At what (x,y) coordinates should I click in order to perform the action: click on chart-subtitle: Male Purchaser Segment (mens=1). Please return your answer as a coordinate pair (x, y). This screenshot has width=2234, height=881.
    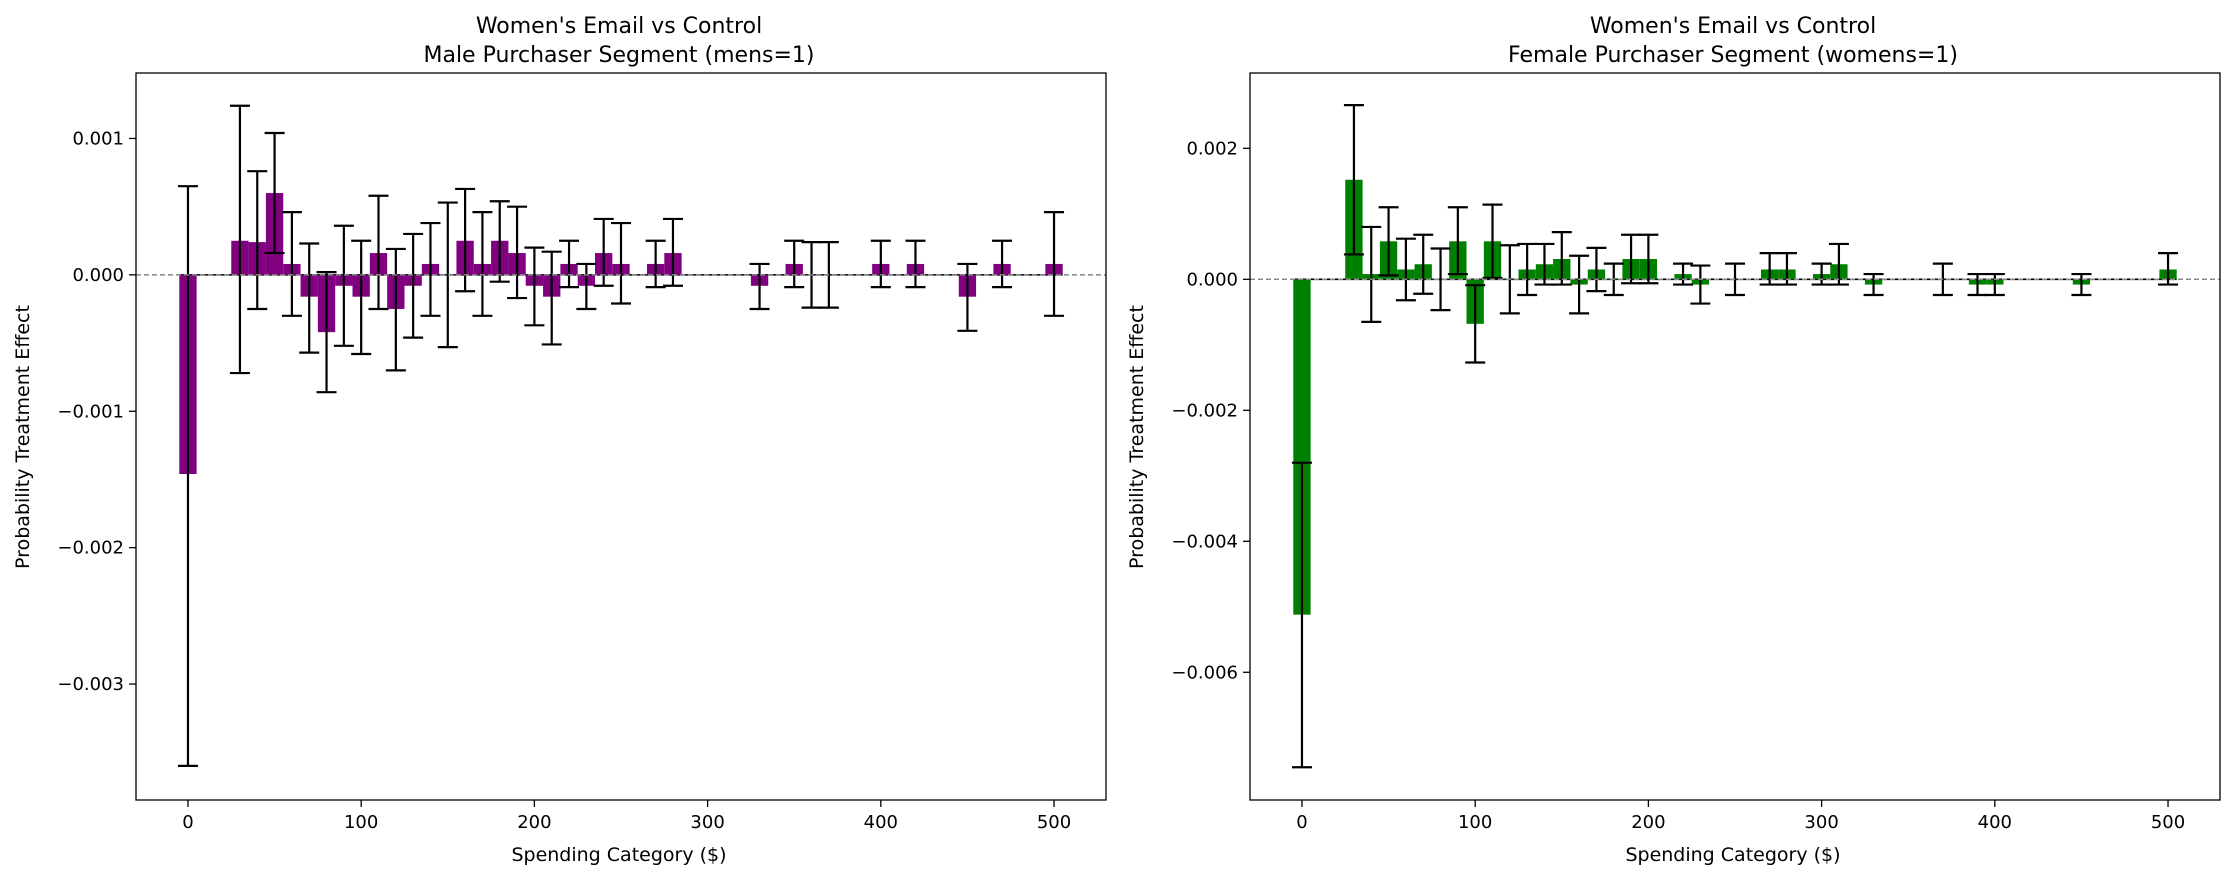
    Looking at the image, I should click on (618, 55).